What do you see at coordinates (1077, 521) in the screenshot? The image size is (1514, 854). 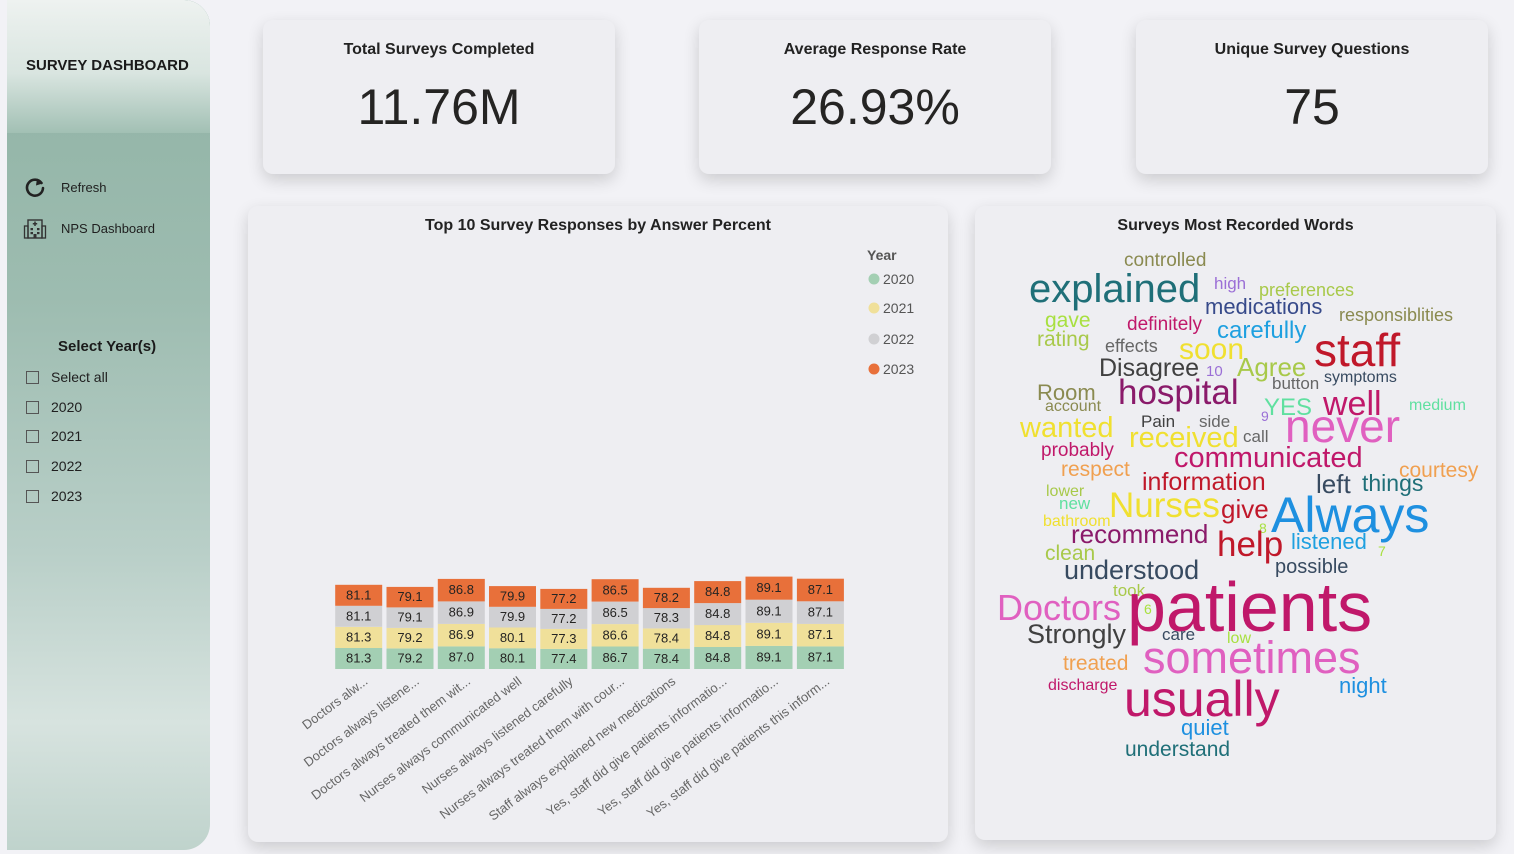 I see `word-cloud-word: bathroom` at bounding box center [1077, 521].